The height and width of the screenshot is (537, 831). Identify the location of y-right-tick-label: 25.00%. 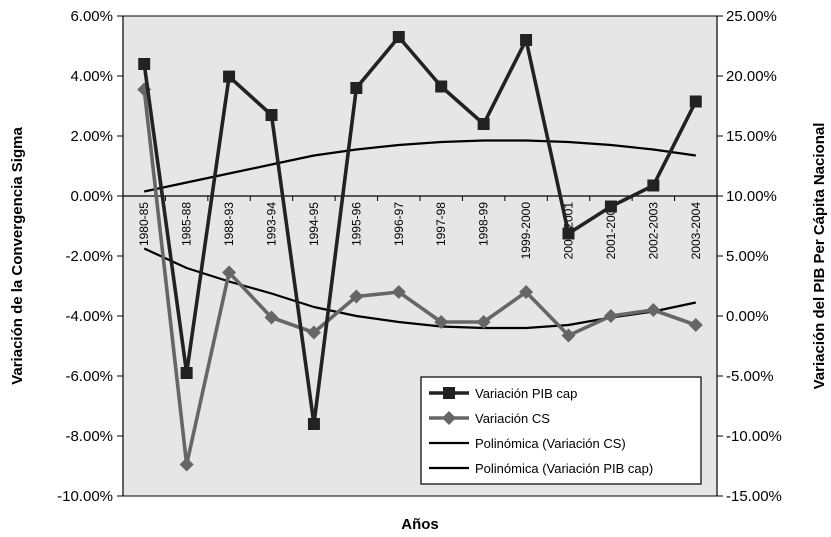
(751, 16).